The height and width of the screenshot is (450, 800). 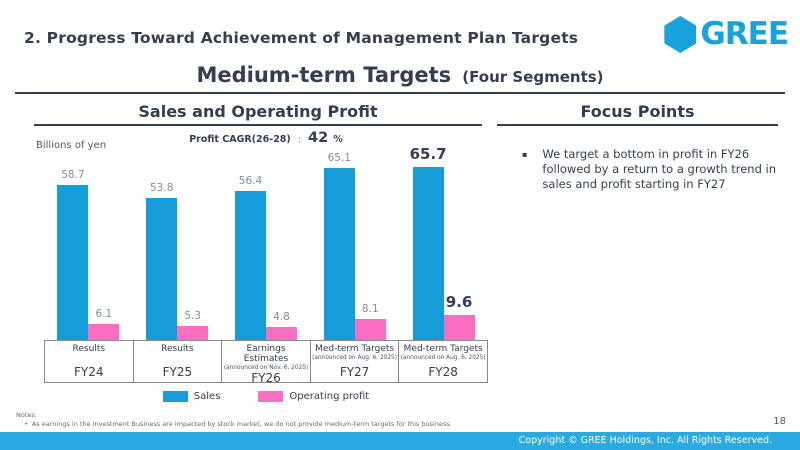 I want to click on gree-logo: GREE, so click(x=726, y=34).